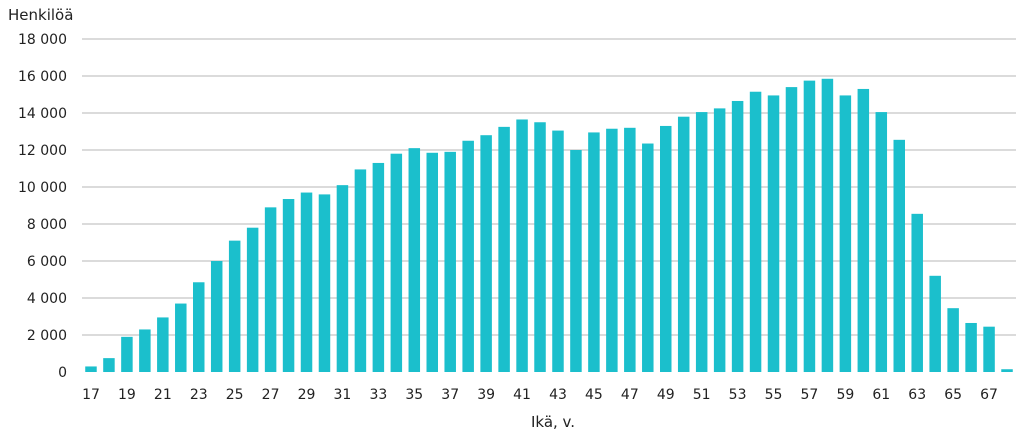  I want to click on x-tick-label: 41, so click(522, 395).